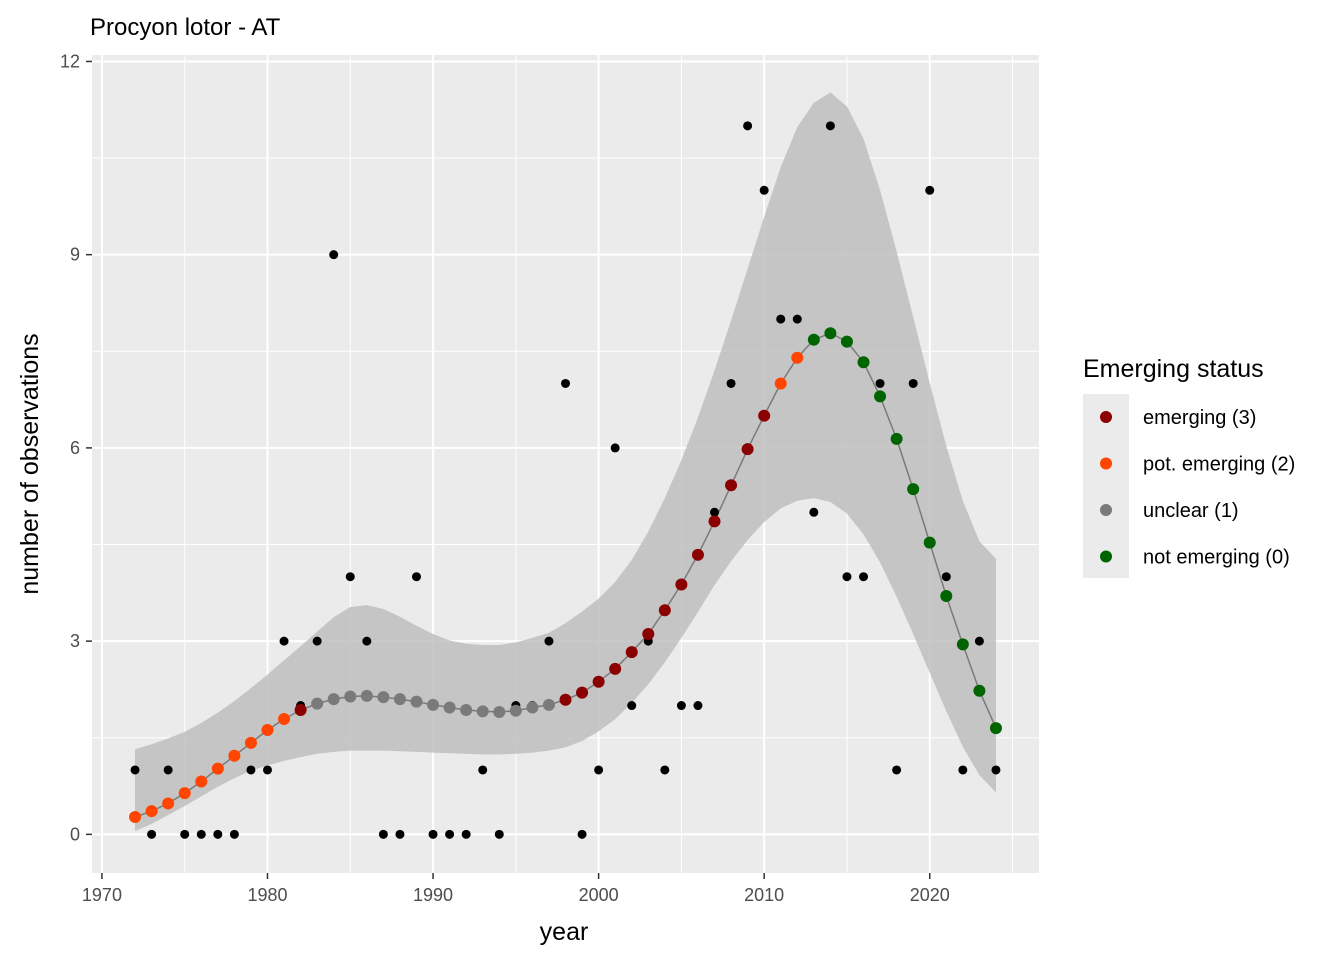 This screenshot has height=960, width=1344. What do you see at coordinates (185, 27) in the screenshot?
I see `chart-title: Procyon lotor - AT` at bounding box center [185, 27].